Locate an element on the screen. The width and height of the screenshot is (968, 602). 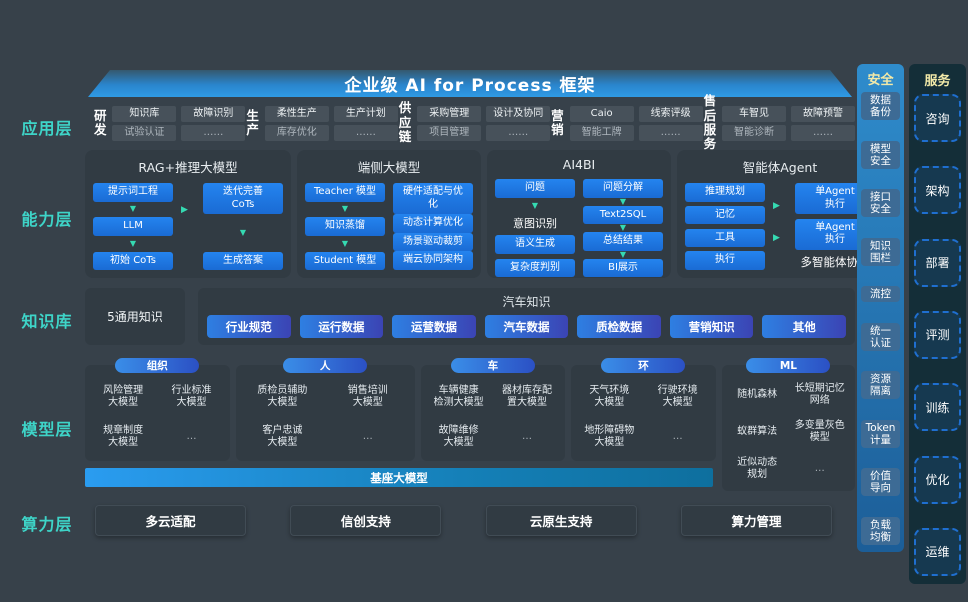
knowledge-category-button: 质检数据 is located at coordinates (619, 326).